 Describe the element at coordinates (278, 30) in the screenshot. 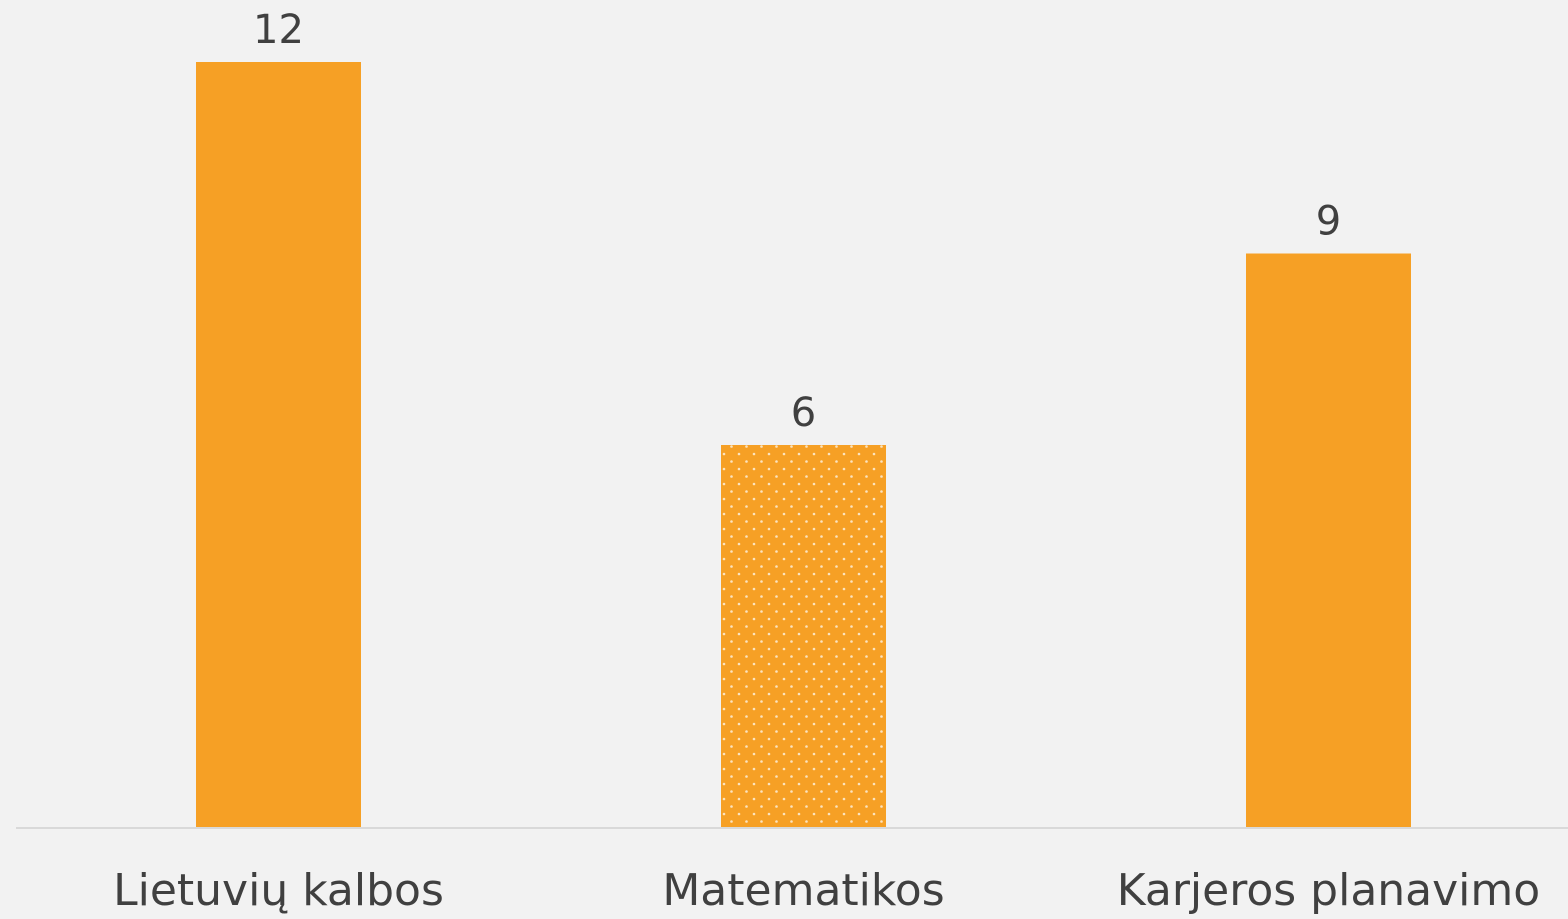

I see `value-label: 12` at that location.